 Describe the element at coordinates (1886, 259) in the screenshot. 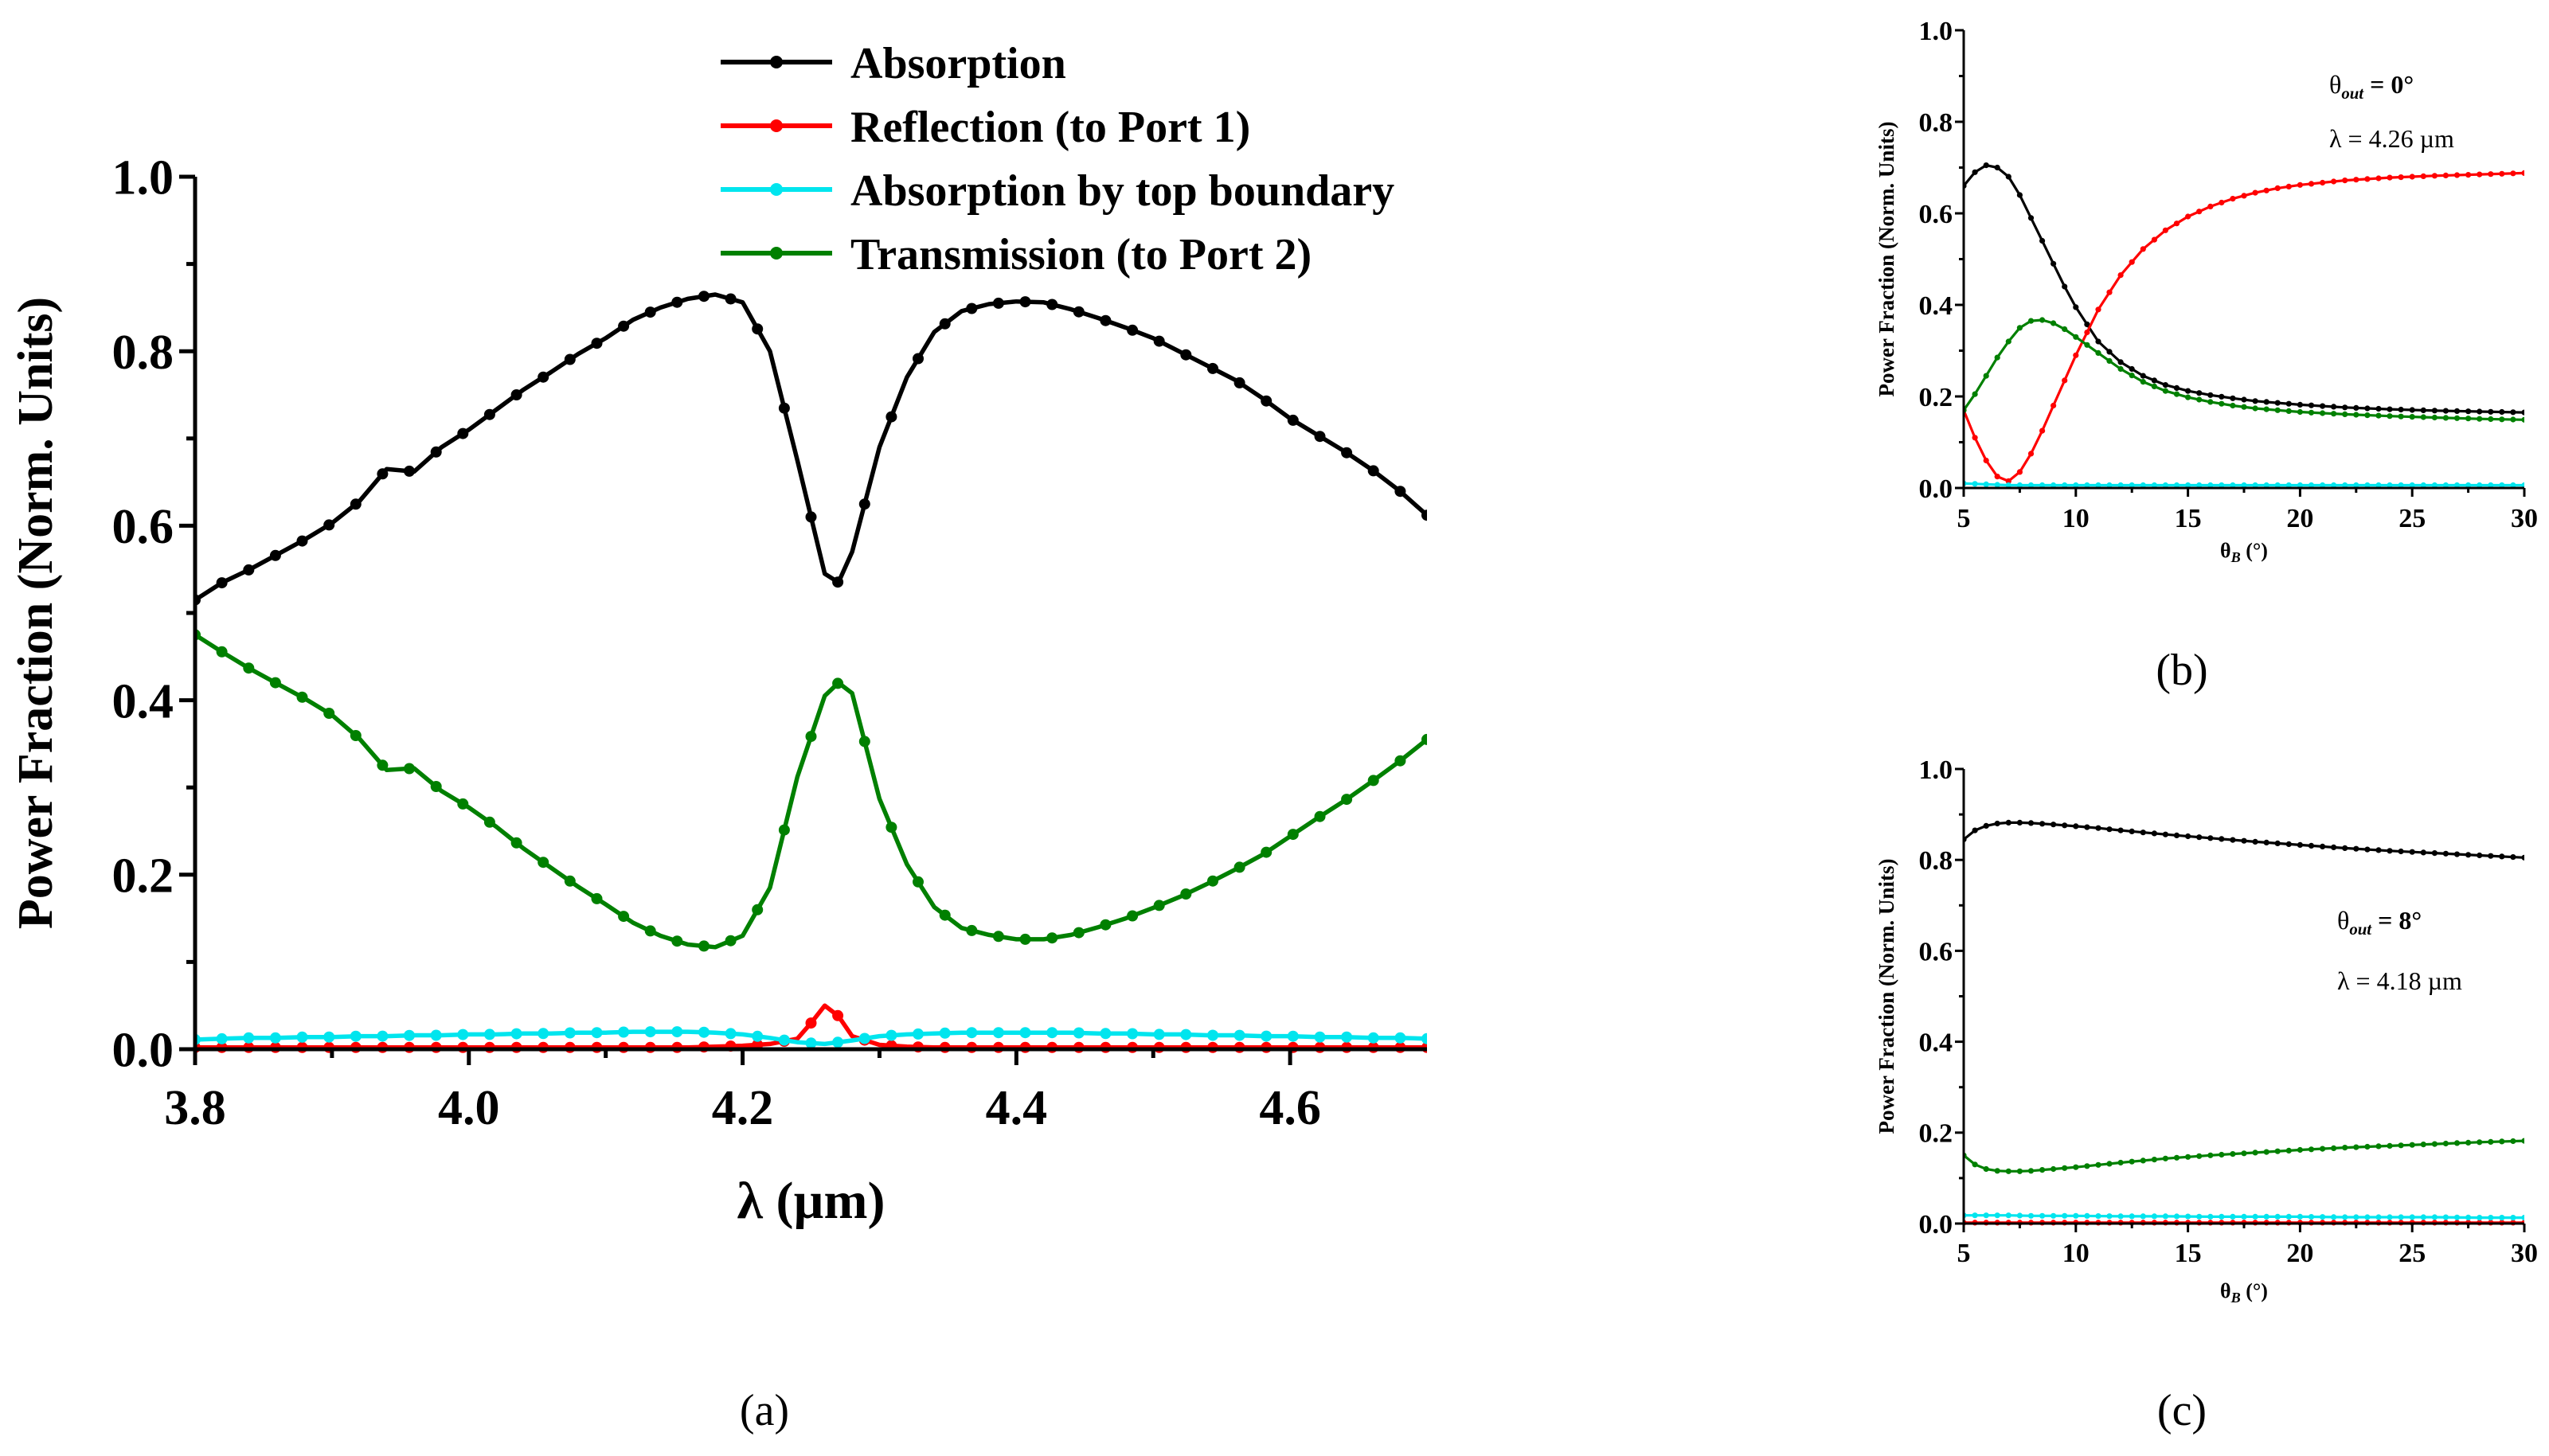

I see `y-axis-label: Power Fraction (Norm. Units)` at that location.